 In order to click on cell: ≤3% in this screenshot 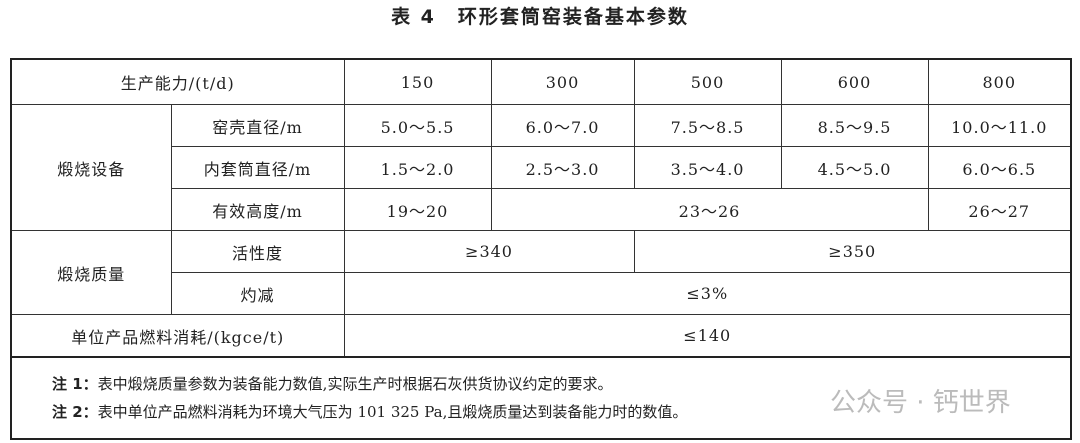, I will do `click(707, 293)`.